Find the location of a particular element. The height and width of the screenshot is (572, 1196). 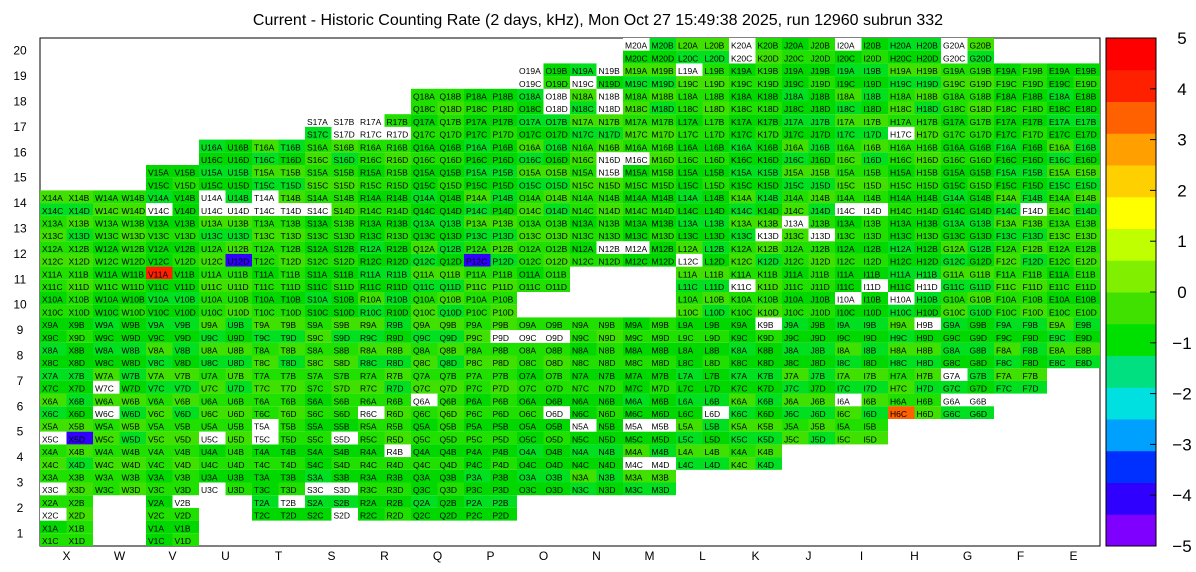

cell-label-N19A: N19A is located at coordinates (583, 71).